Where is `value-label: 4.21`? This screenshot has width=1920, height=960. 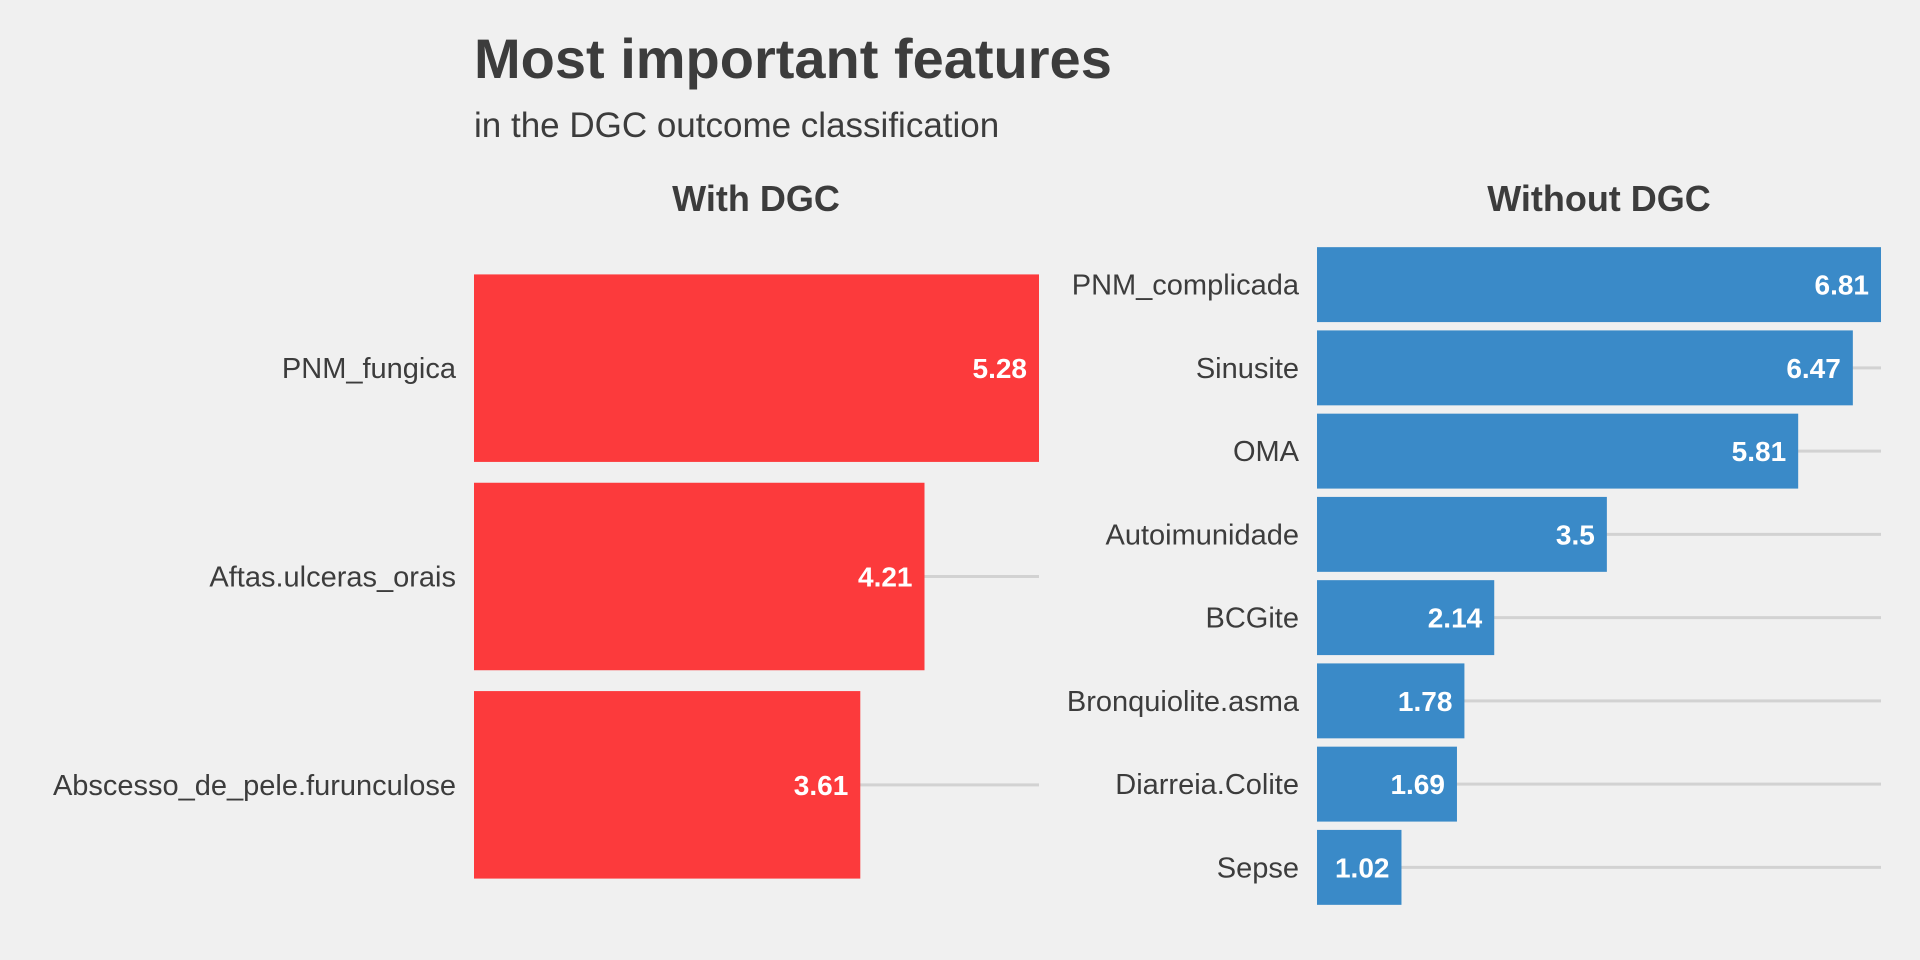
value-label: 4.21 is located at coordinates (885, 577).